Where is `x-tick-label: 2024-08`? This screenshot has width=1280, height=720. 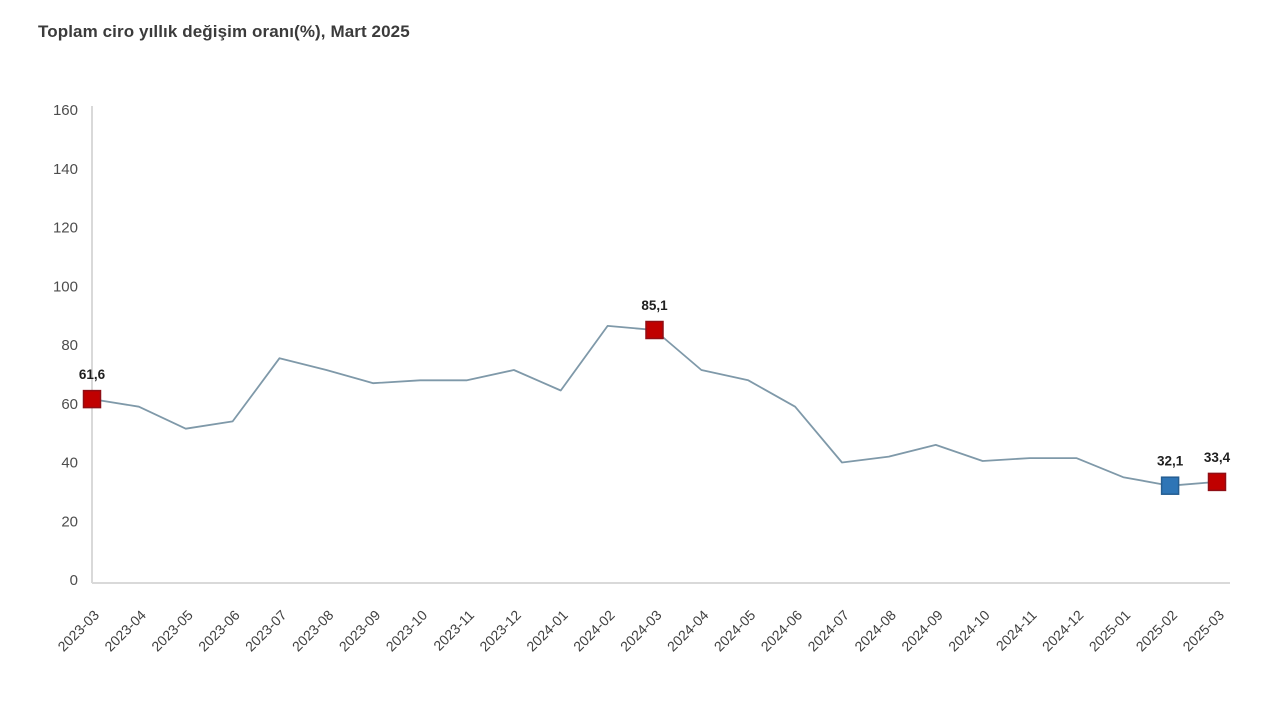
x-tick-label: 2024-08 is located at coordinates (875, 631).